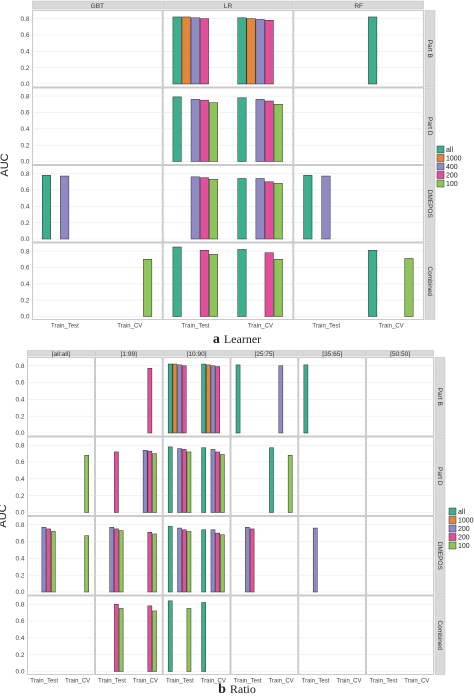 The width and height of the screenshot is (474, 698). Describe the element at coordinates (216, 339) in the screenshot. I see `caption-a-letter: a` at that location.